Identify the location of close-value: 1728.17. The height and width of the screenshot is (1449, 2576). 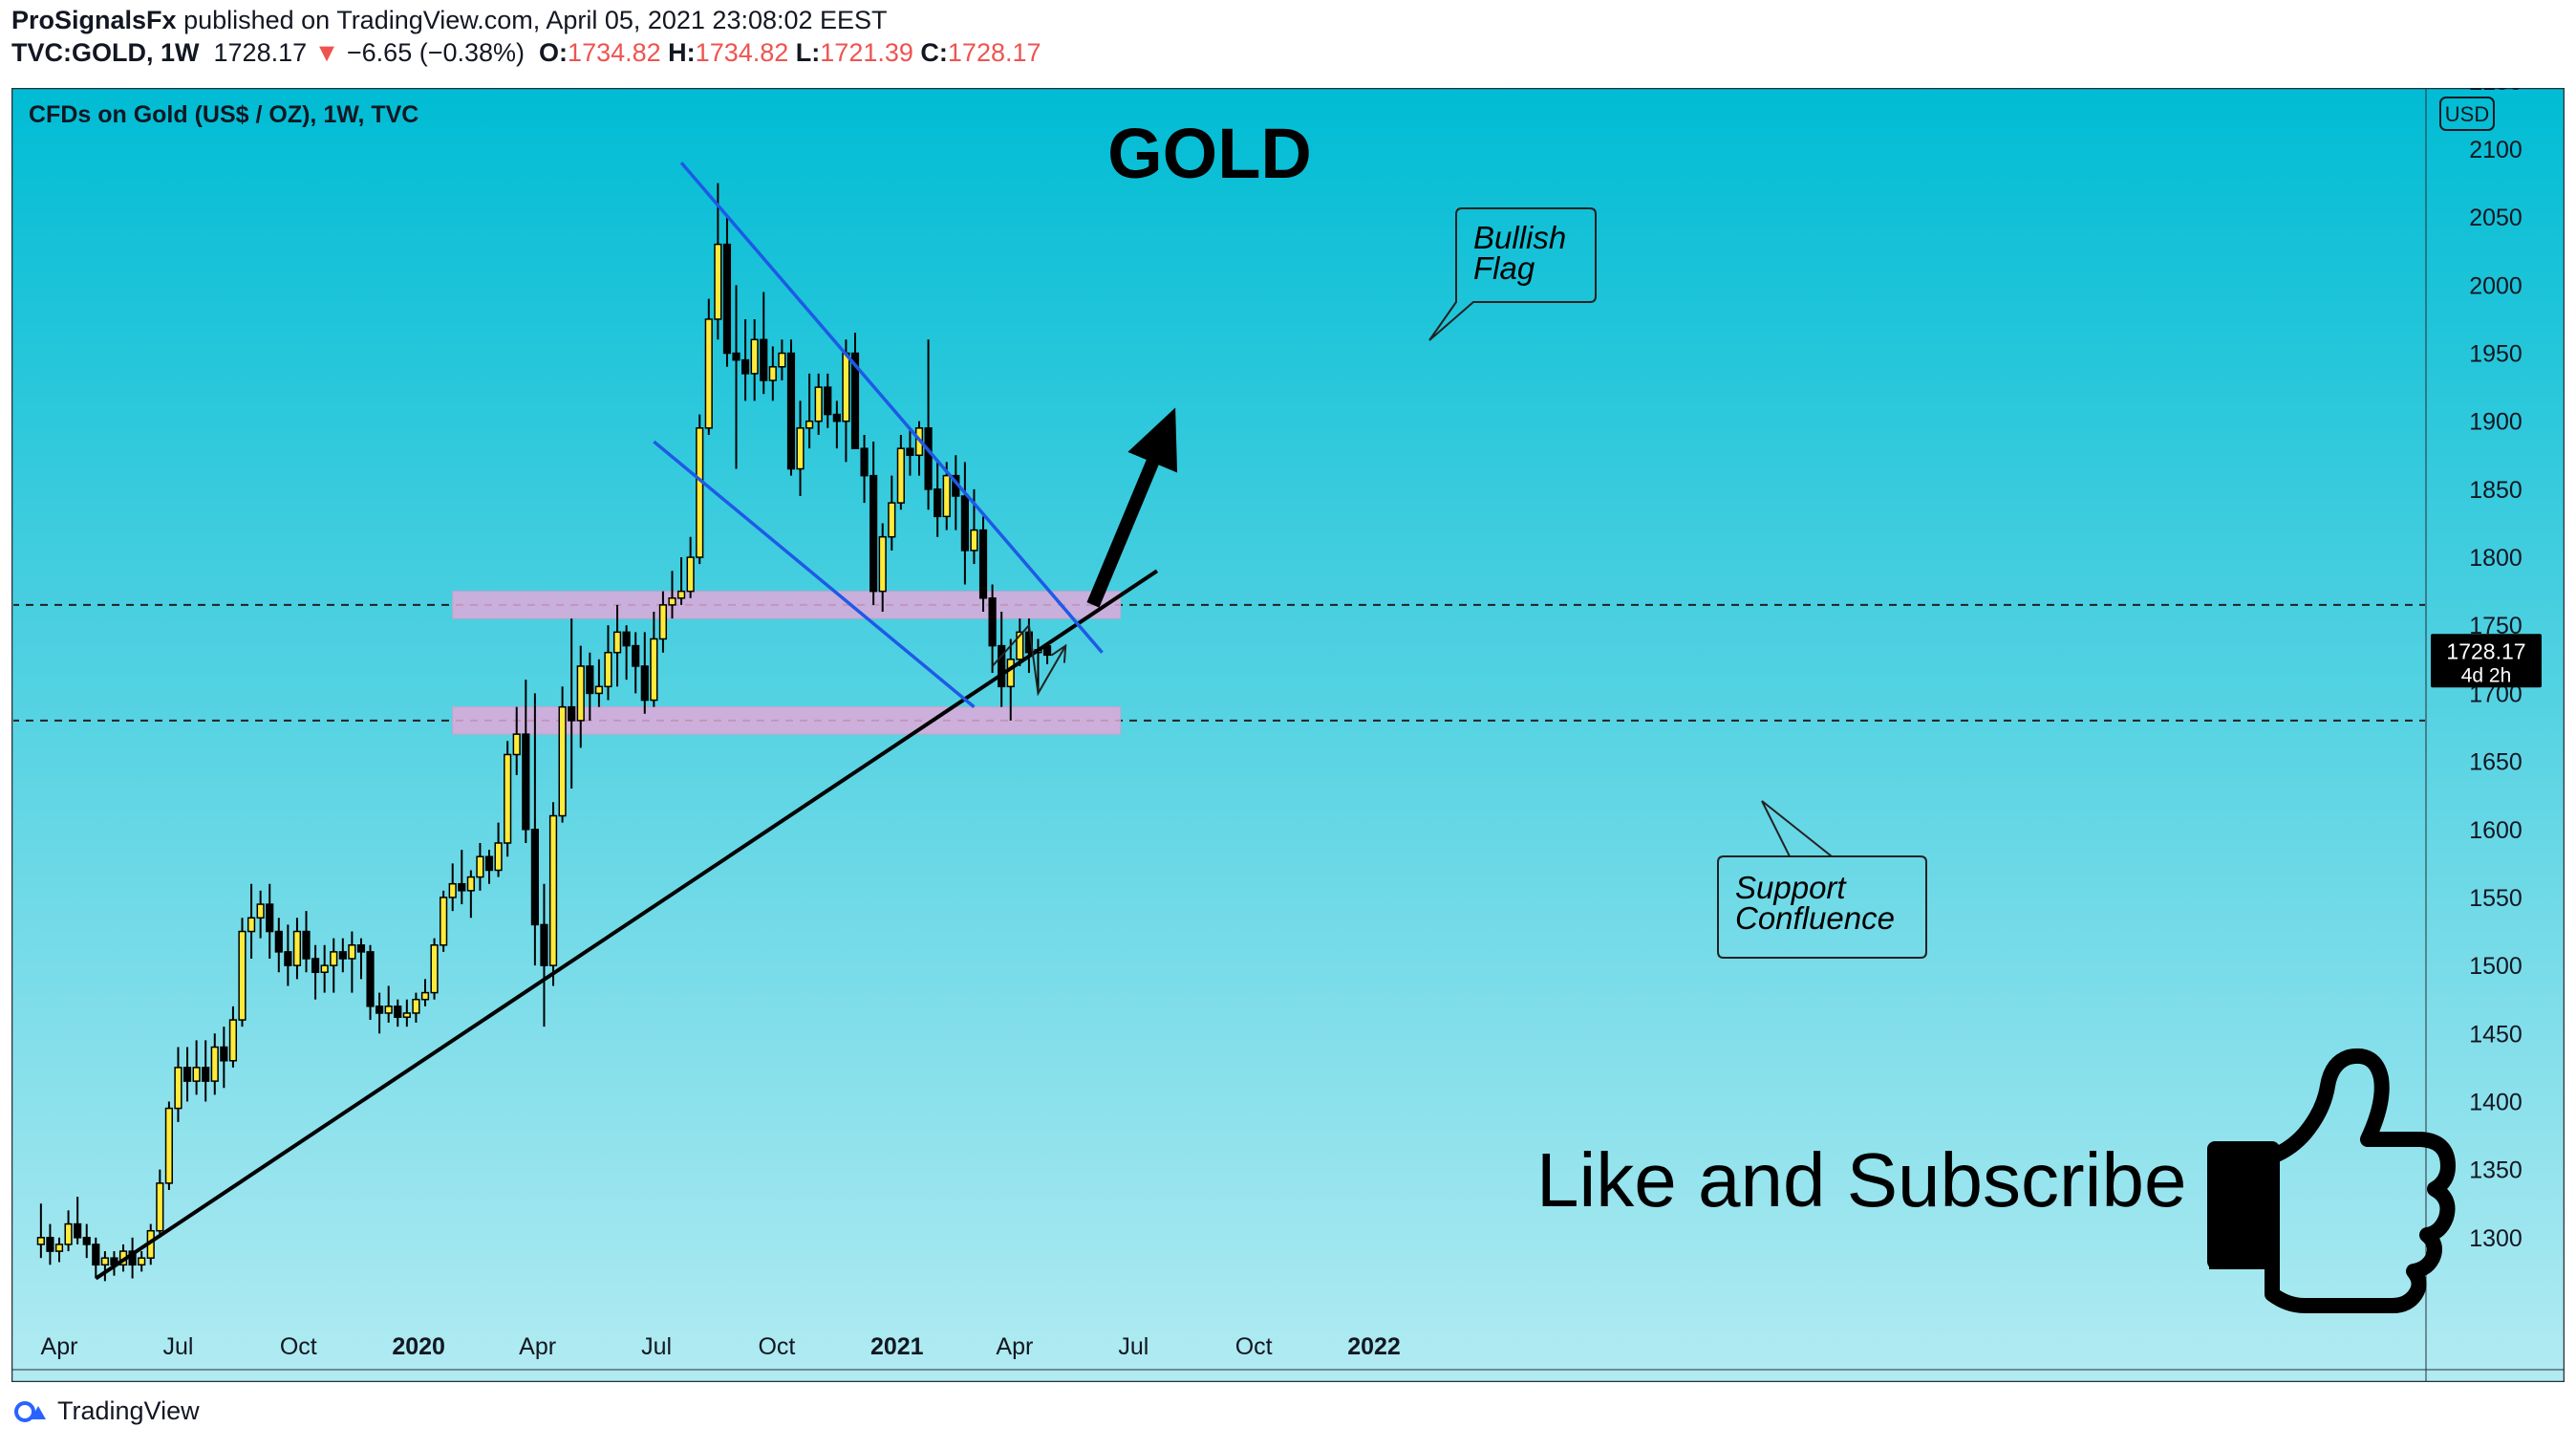
(994, 52).